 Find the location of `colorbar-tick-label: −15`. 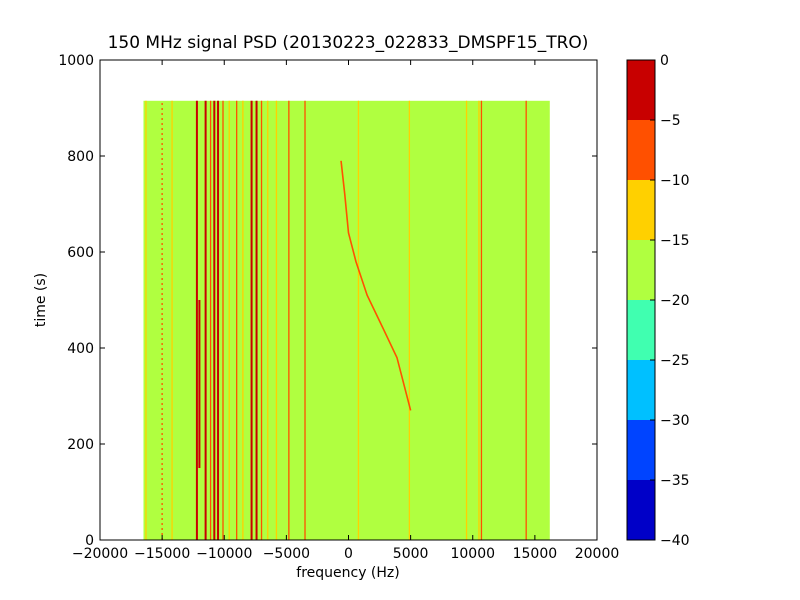

colorbar-tick-label: −15 is located at coordinates (675, 241).